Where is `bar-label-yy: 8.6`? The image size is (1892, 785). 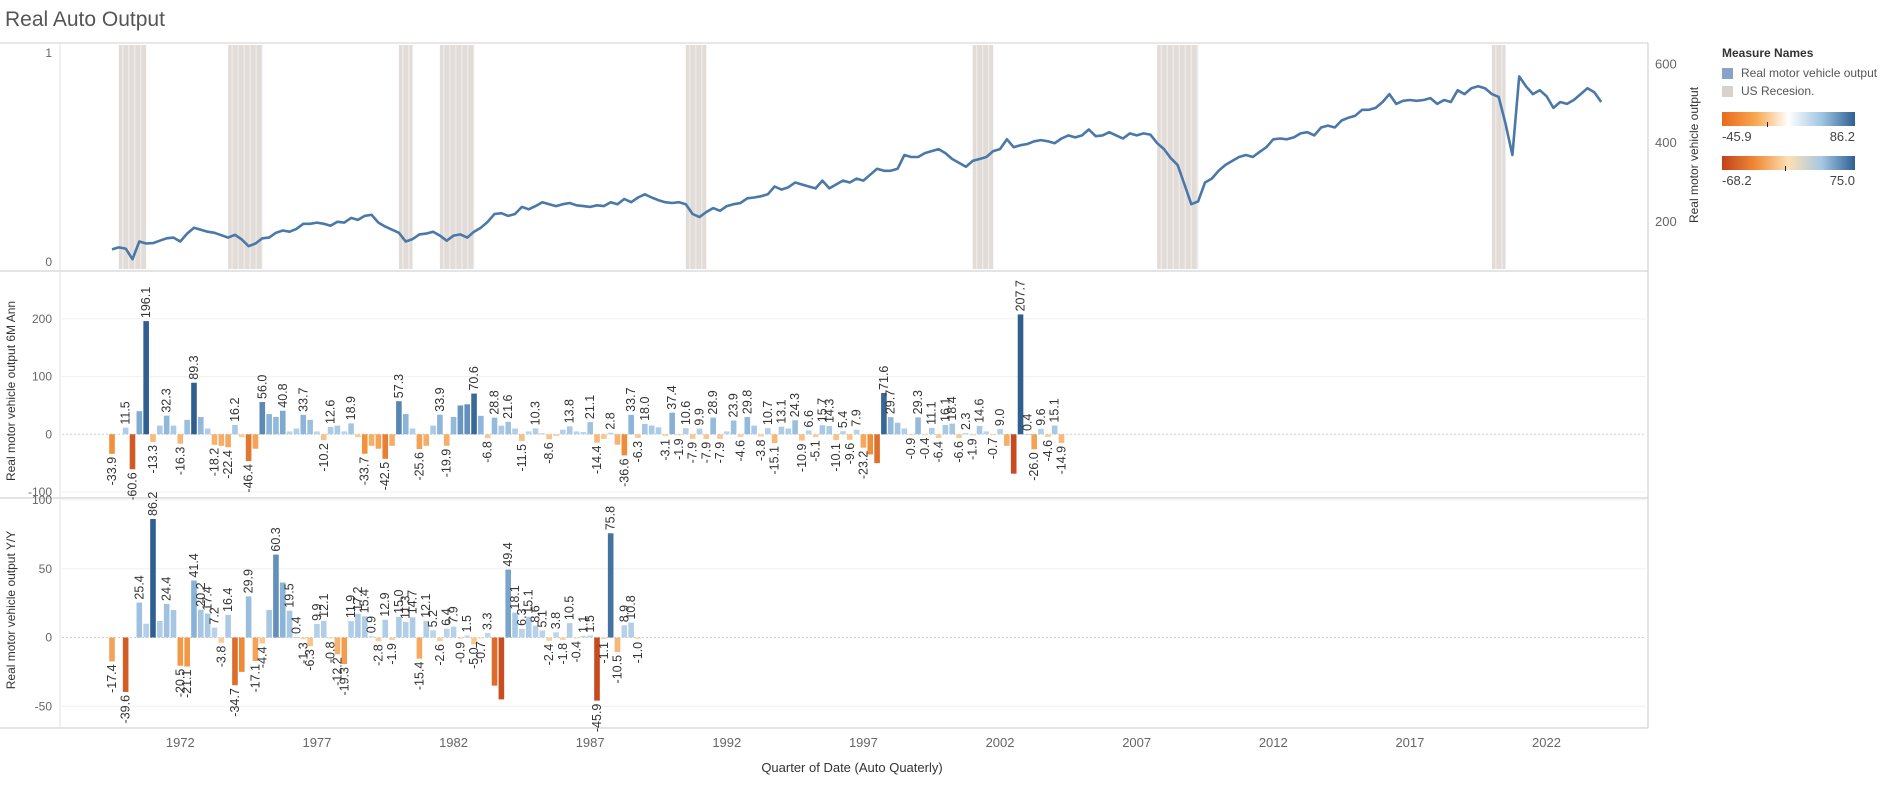 bar-label-yy: 8.6 is located at coordinates (536, 613).